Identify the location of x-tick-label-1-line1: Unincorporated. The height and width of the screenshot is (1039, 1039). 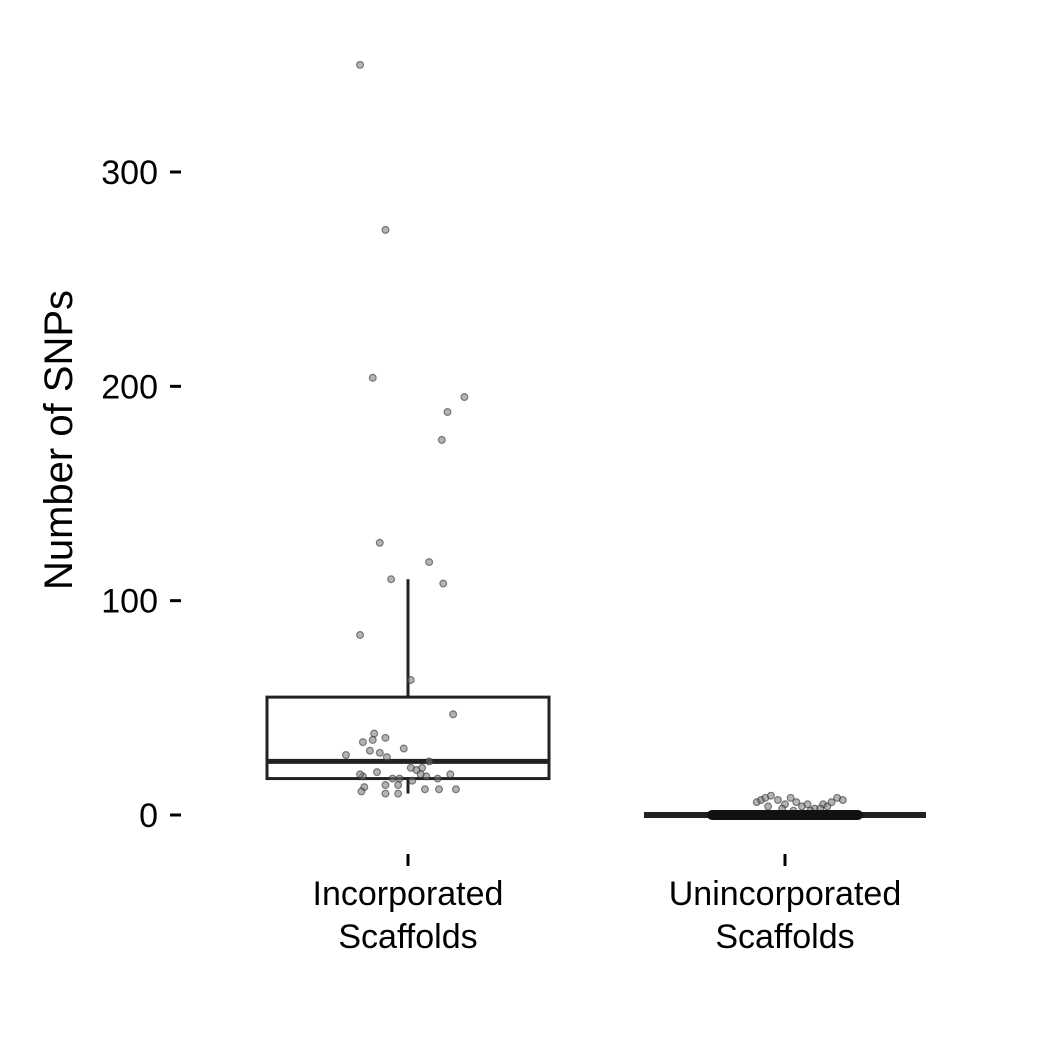
(785, 894).